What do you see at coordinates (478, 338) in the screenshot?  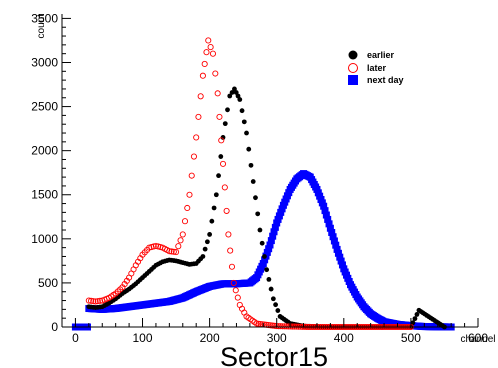 I see `x-tick-label: 600` at bounding box center [478, 338].